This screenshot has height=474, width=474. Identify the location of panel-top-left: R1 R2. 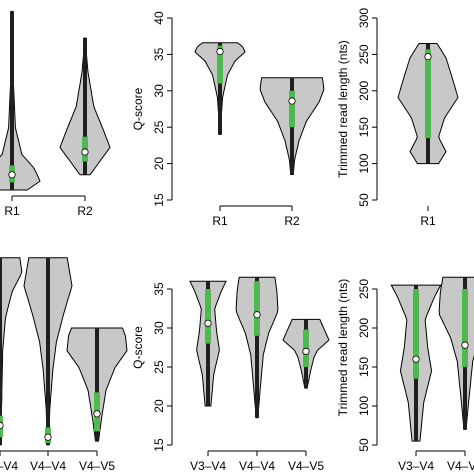
(55, 114).